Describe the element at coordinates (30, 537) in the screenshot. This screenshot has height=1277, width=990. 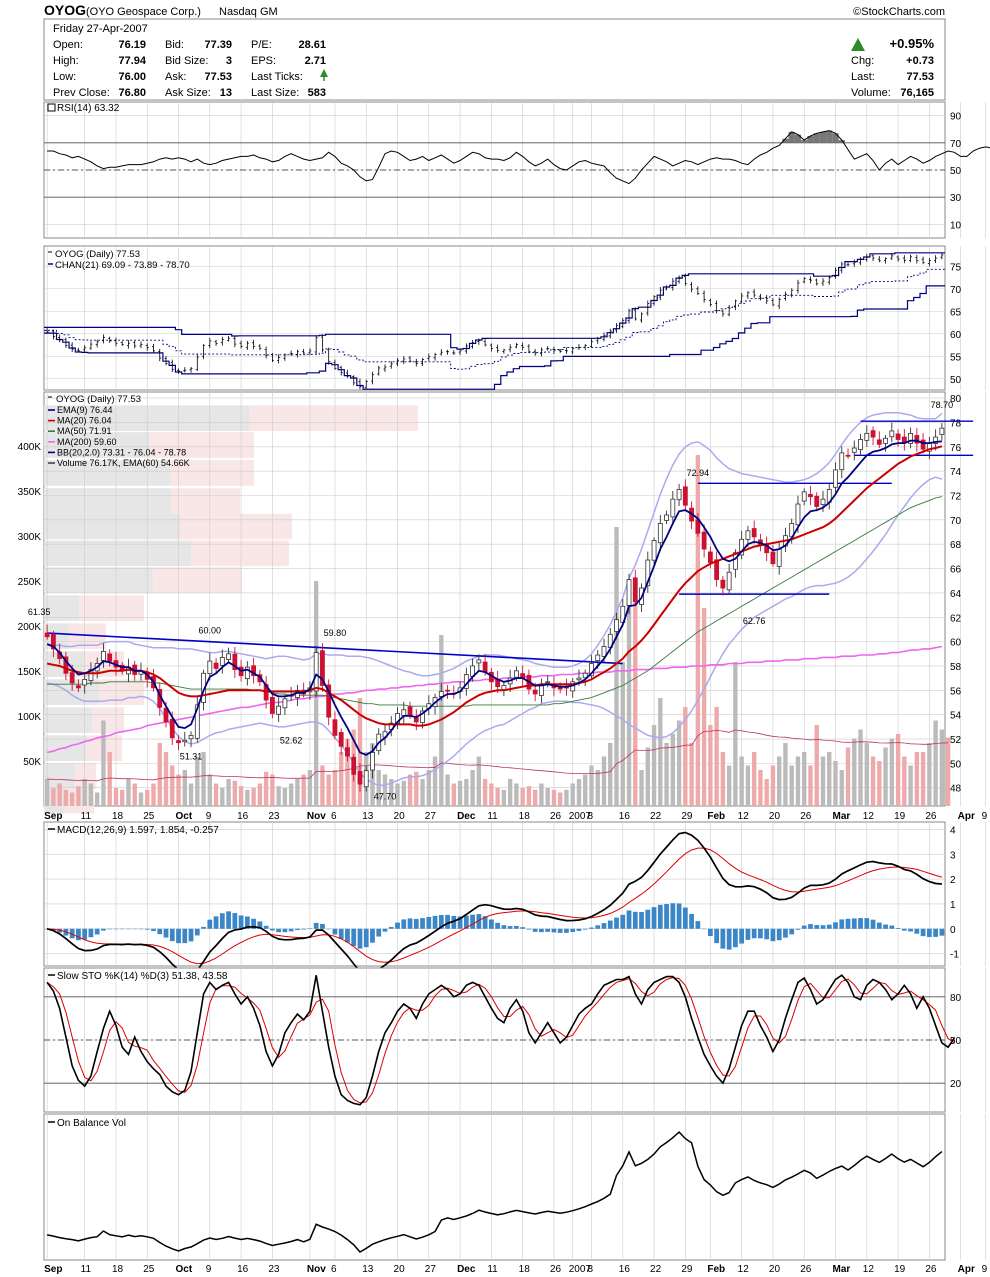
I see `volume-tick-label: 300K` at that location.